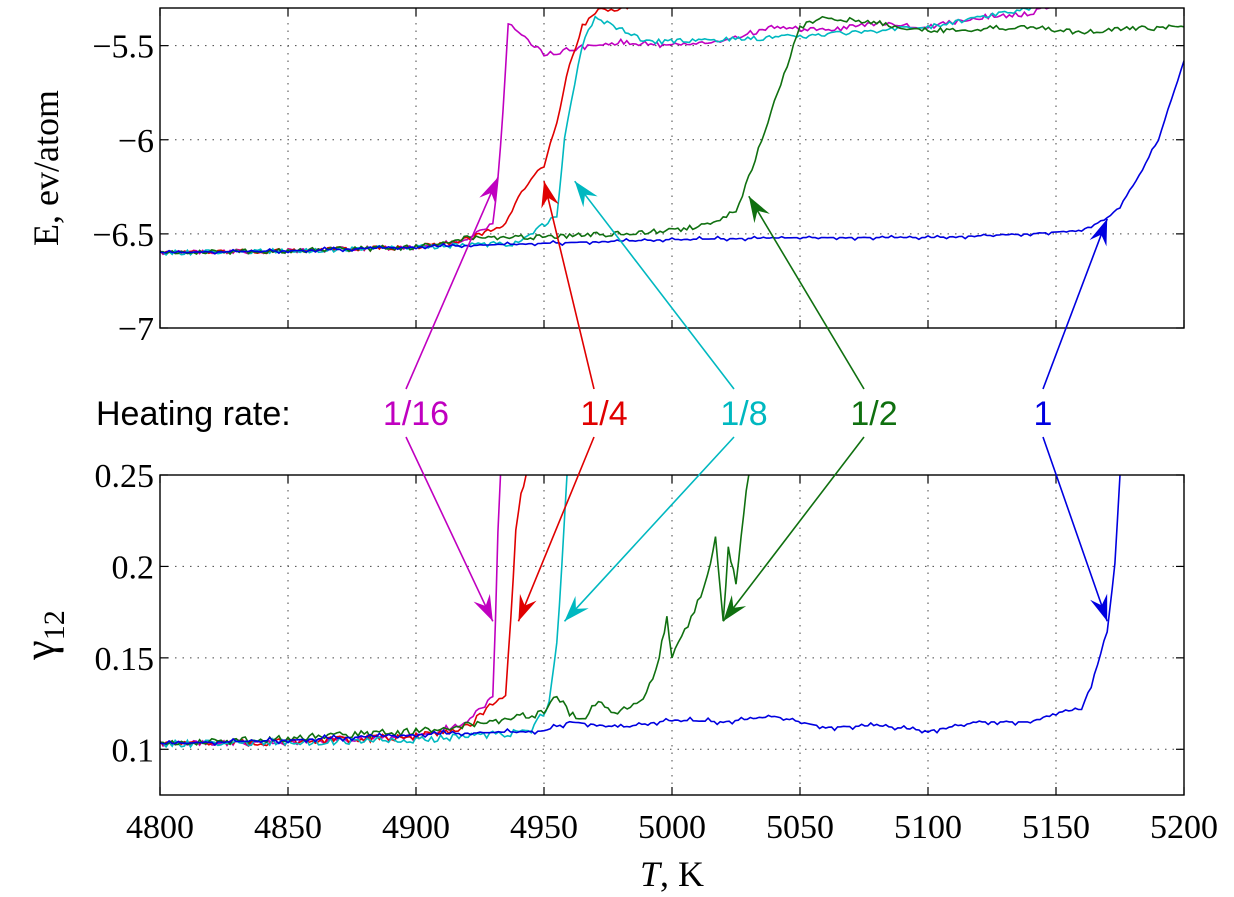  I want to click on y-tick-label: 0.25, so click(125, 476).